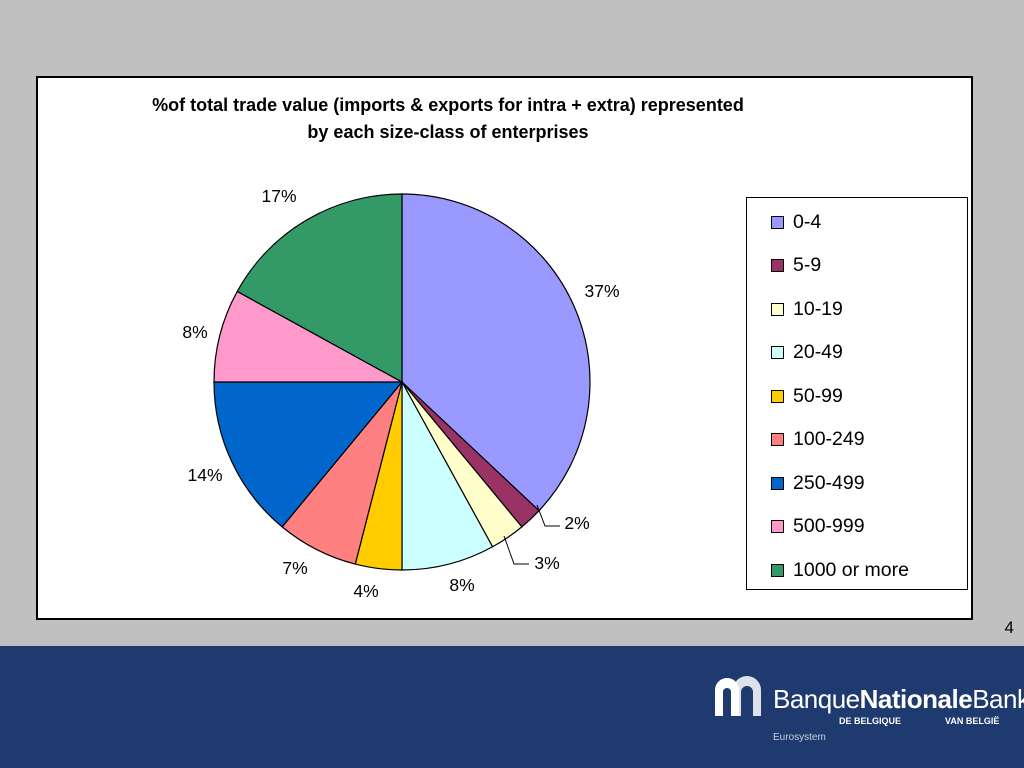 Image resolution: width=1024 pixels, height=768 pixels. I want to click on legend-label: 20-49, so click(818, 352).